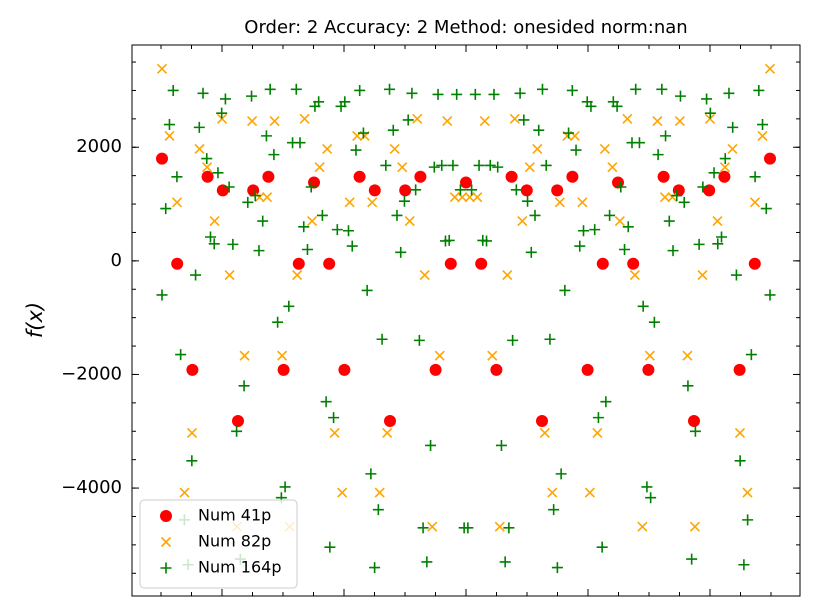  What do you see at coordinates (234, 515) in the screenshot?
I see `legend-label: Num 41p` at bounding box center [234, 515].